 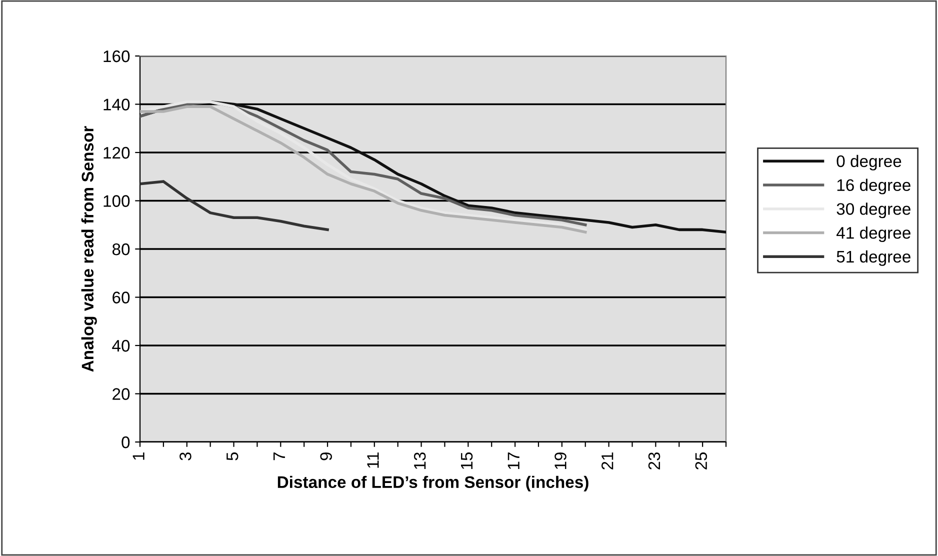 What do you see at coordinates (873, 234) in the screenshot?
I see `legend-label: 41 degree` at bounding box center [873, 234].